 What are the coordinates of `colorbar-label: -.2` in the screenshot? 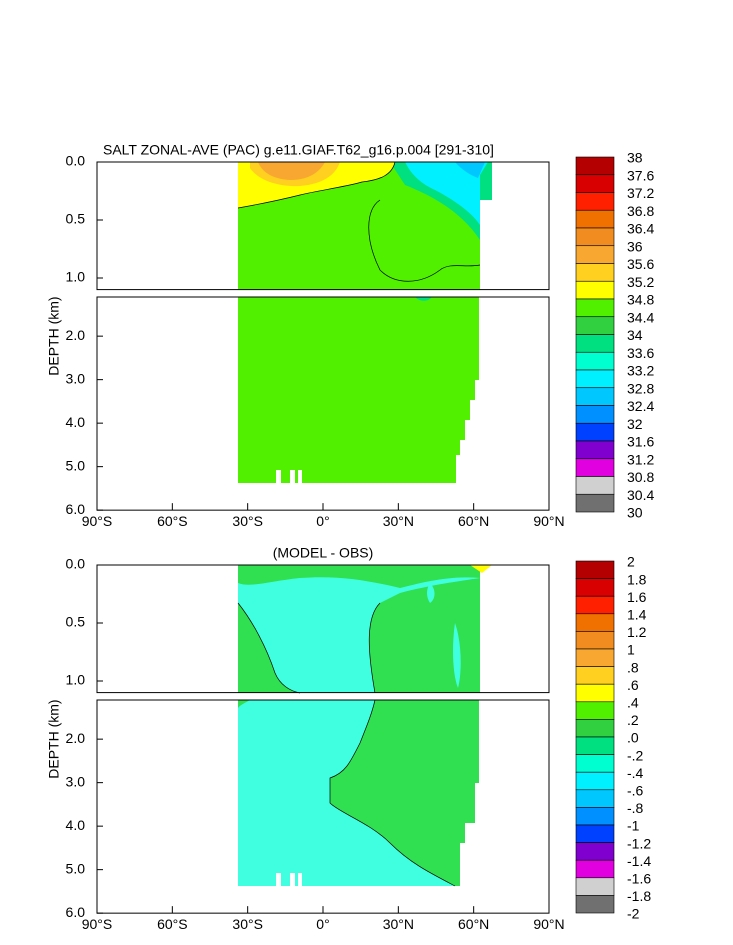 It's located at (635, 755).